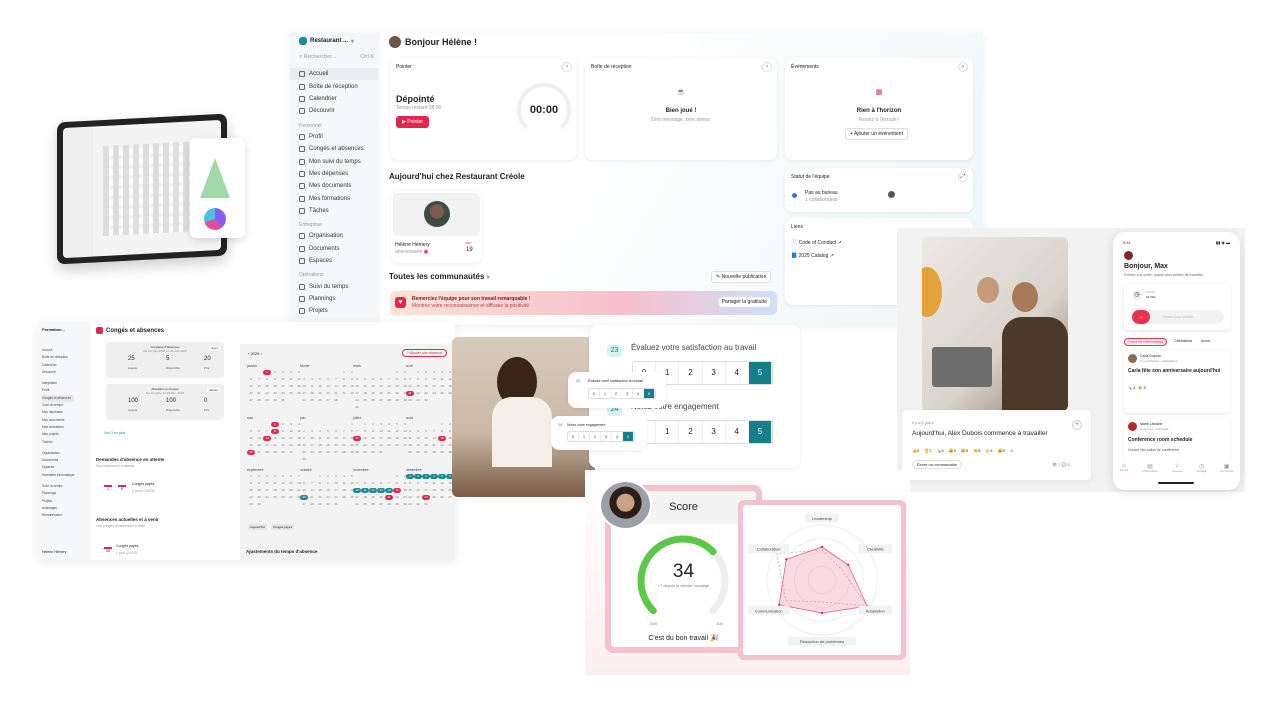 The image size is (1280, 720). What do you see at coordinates (334, 299) in the screenshot?
I see `sidebar-item: Plannings` at bounding box center [334, 299].